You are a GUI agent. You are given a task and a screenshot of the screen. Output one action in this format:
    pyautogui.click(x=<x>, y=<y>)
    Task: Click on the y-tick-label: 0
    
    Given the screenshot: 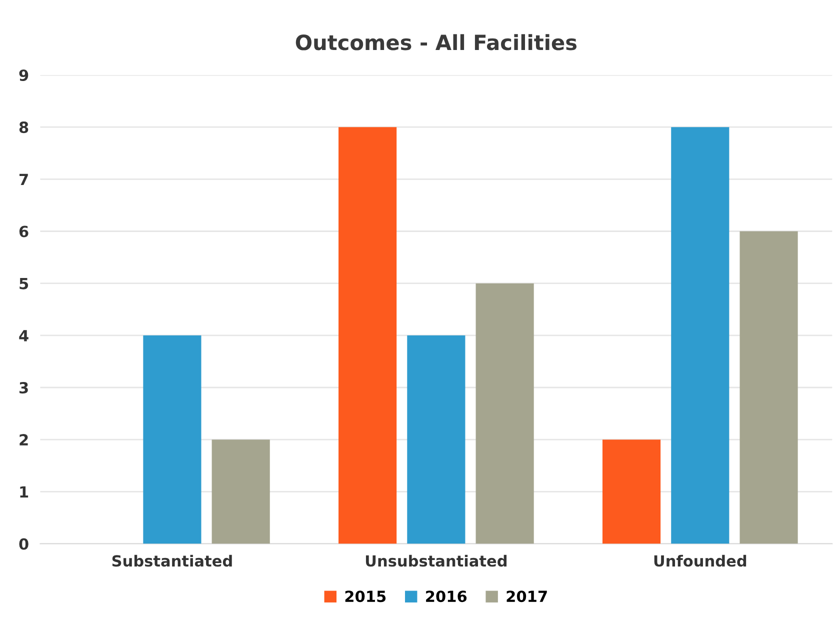 What is the action you would take?
    pyautogui.click(x=23, y=544)
    